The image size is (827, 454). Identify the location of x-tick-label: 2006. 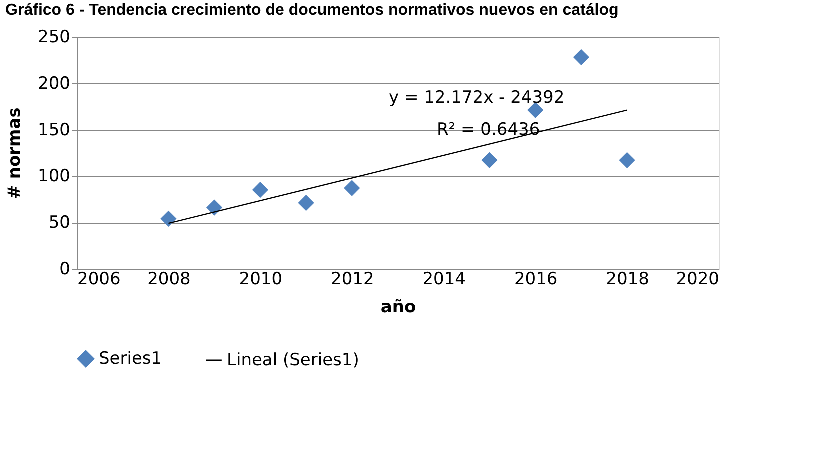
(99, 280).